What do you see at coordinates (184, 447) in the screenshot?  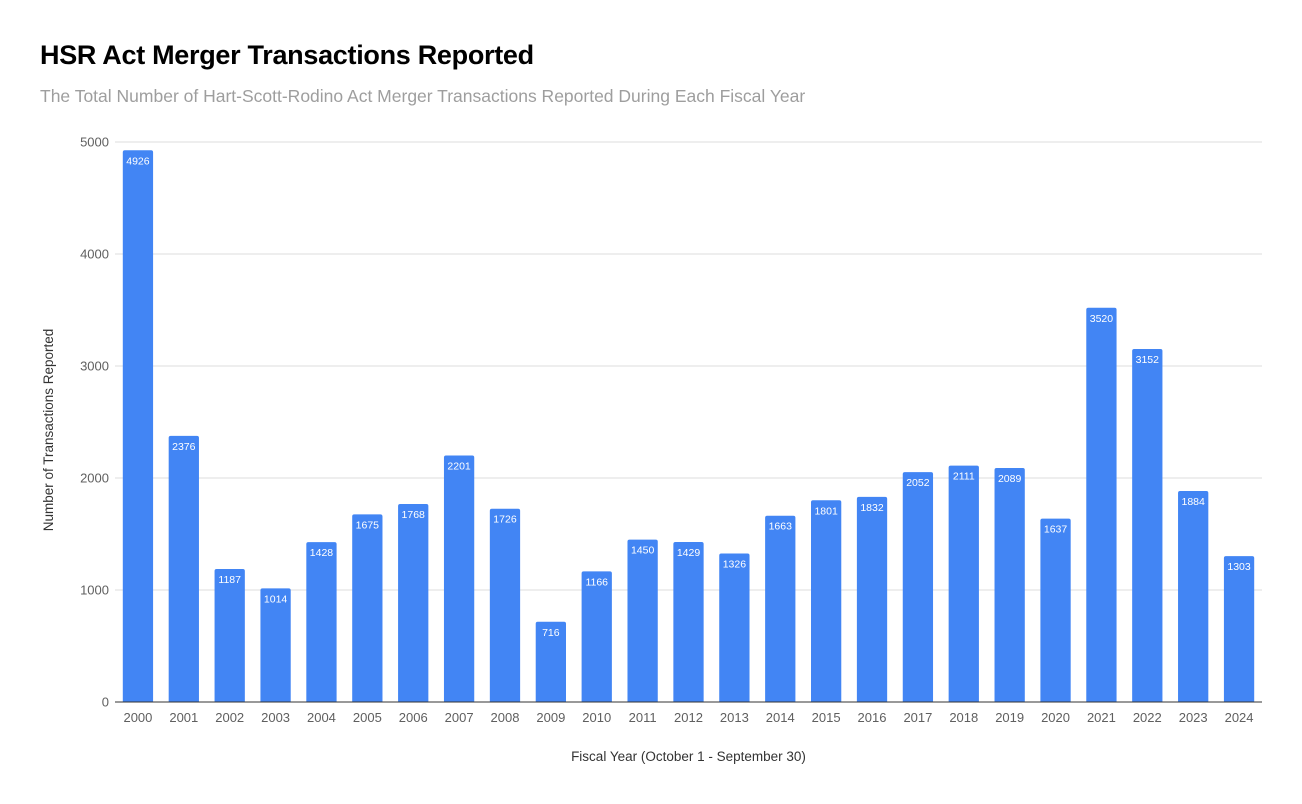 I see `data-label-2001: 2376` at bounding box center [184, 447].